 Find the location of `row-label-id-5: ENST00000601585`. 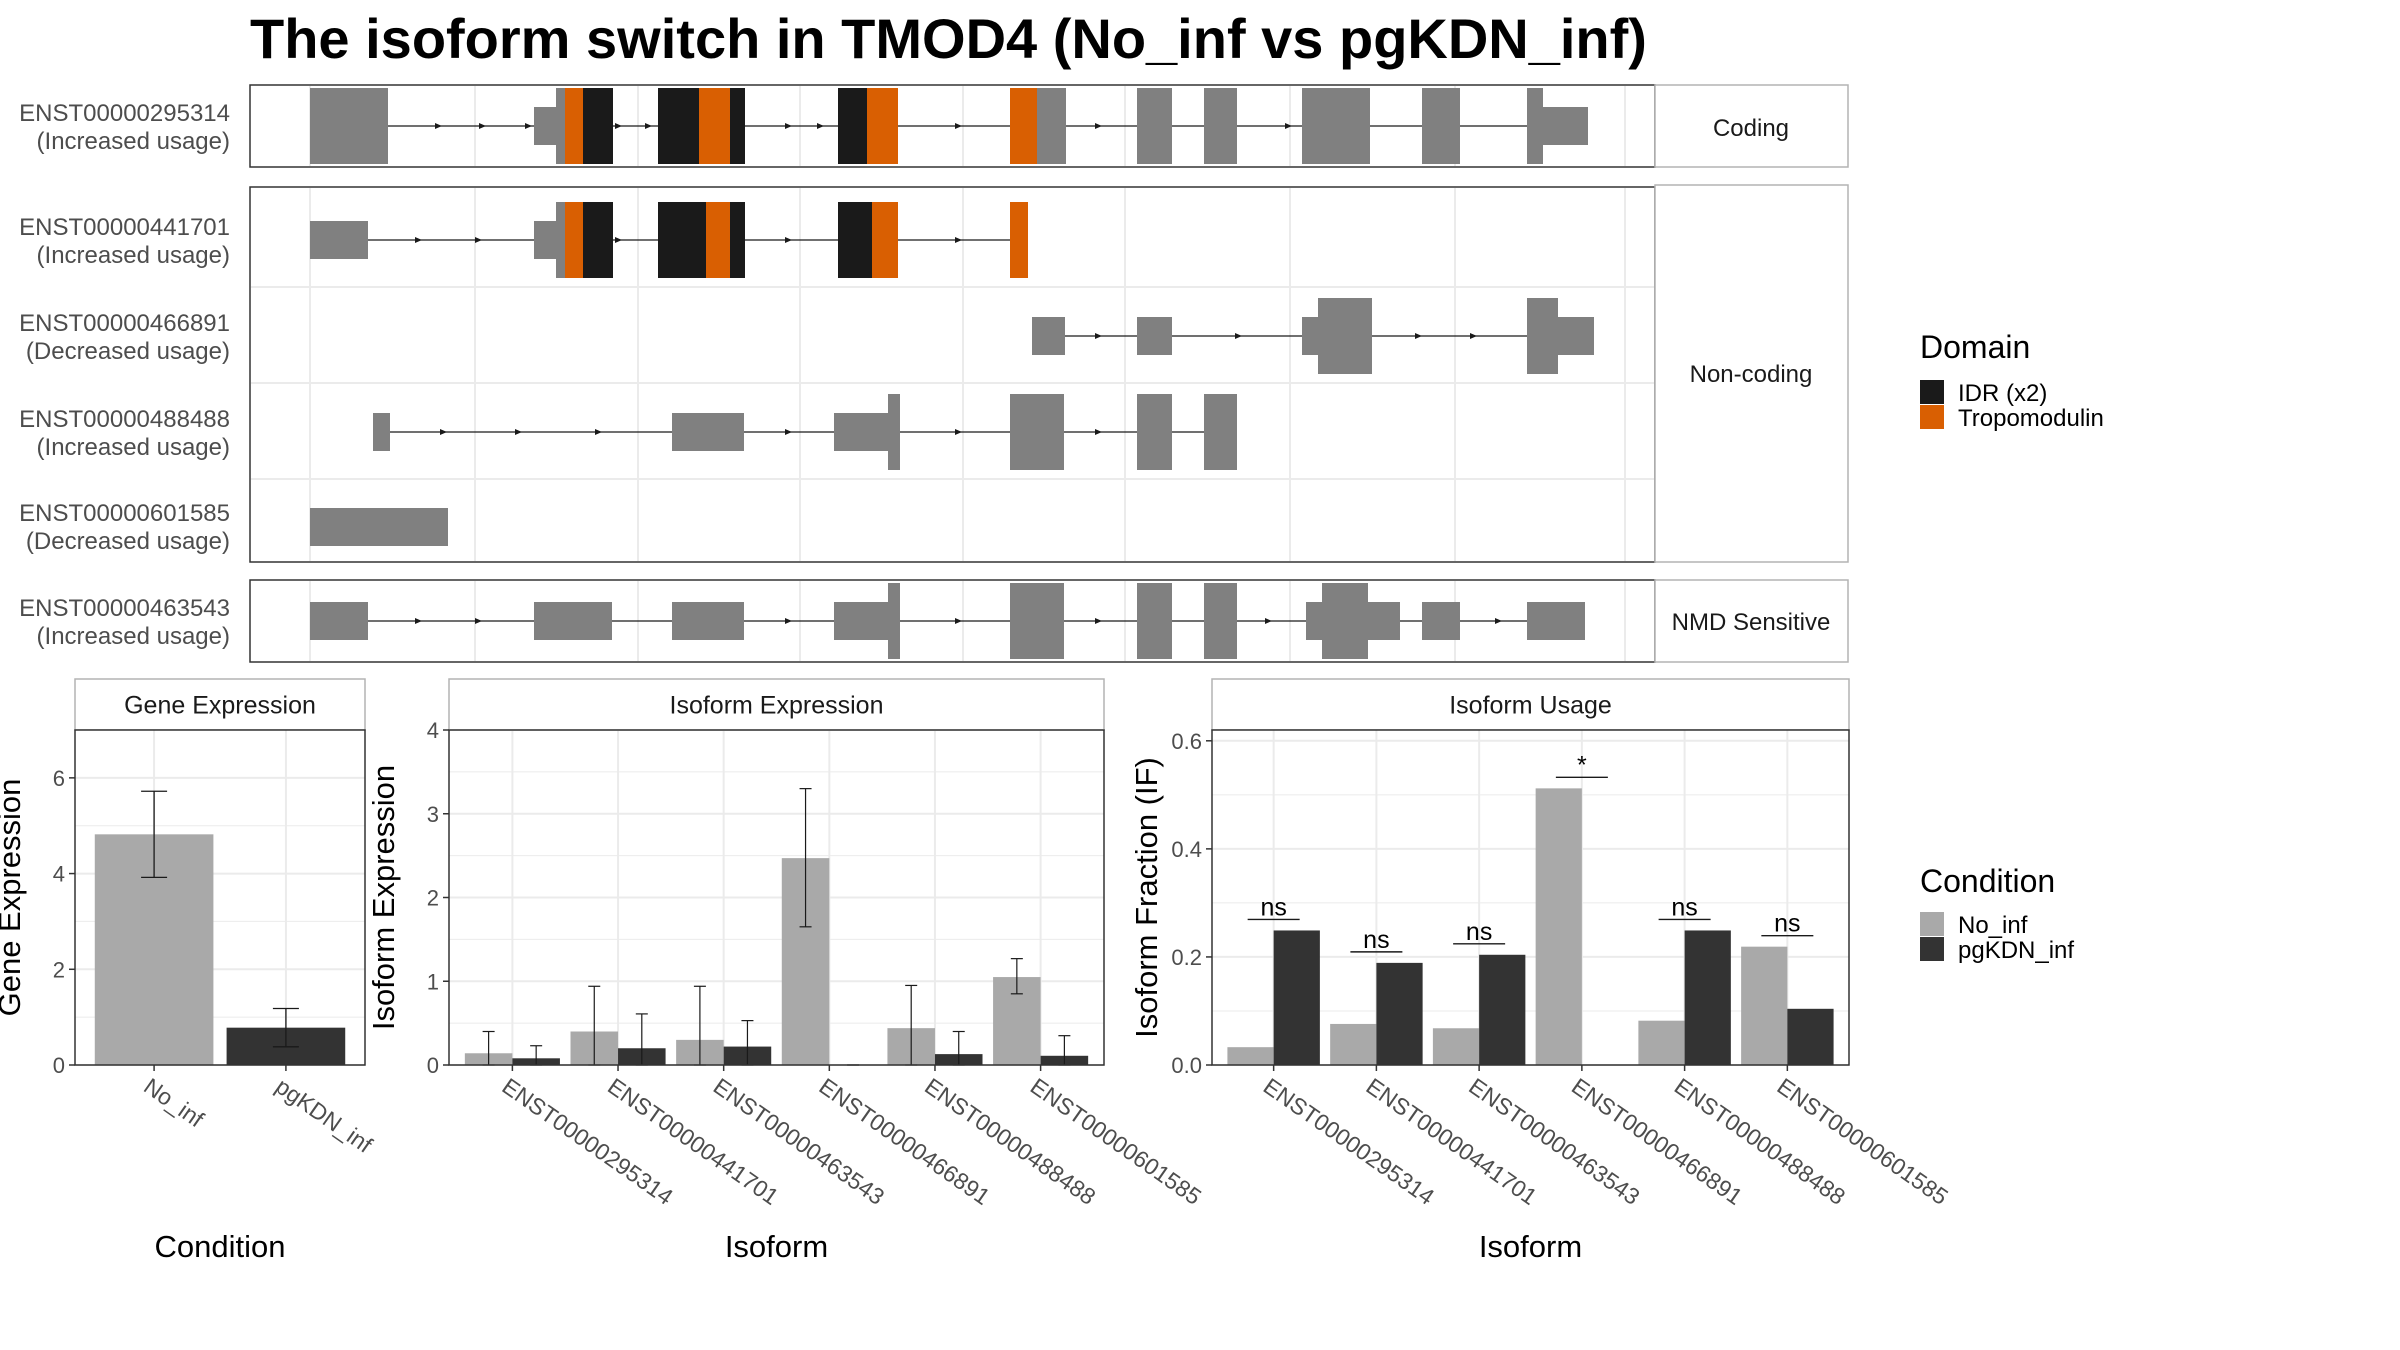

row-label-id-5: ENST00000601585 is located at coordinates (124, 513).